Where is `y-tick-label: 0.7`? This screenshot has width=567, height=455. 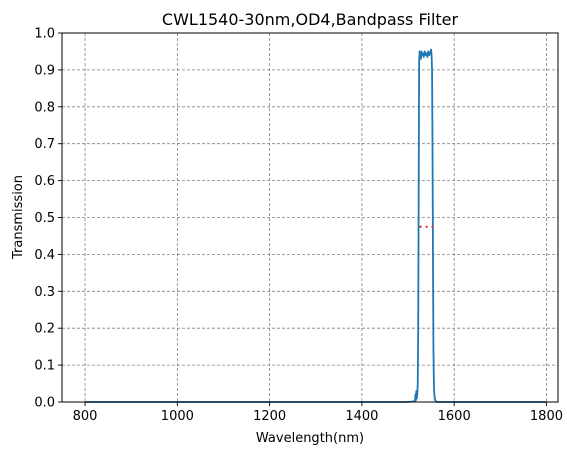
y-tick-label: 0.7 is located at coordinates (44, 144).